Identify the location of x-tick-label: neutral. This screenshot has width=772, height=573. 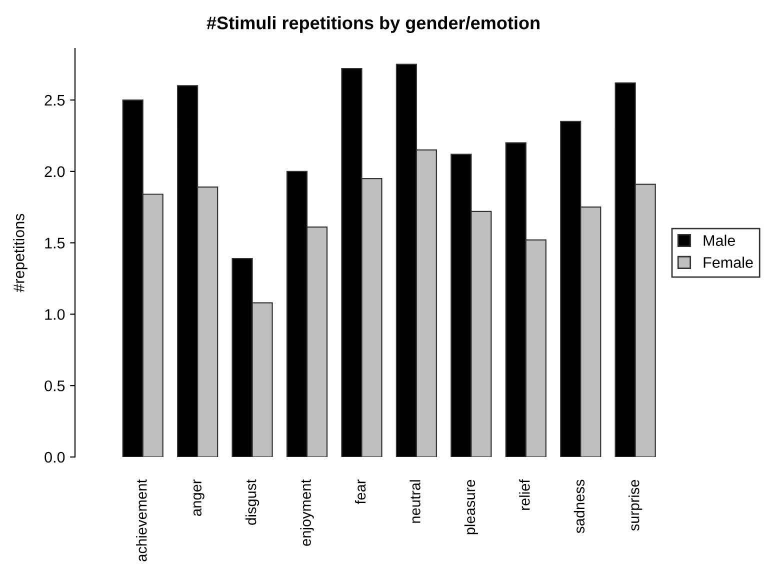
(415, 501).